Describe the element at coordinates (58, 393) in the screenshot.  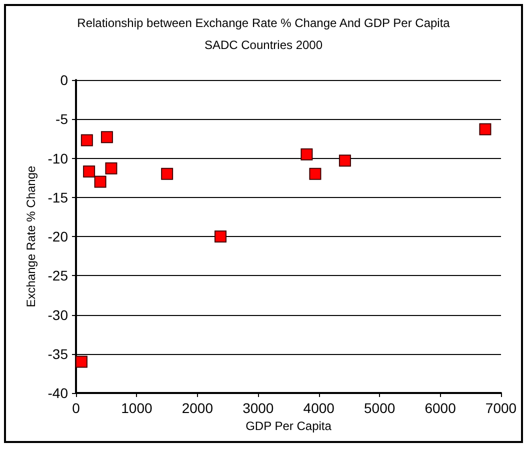
I see `y-tick-label: -40` at that location.